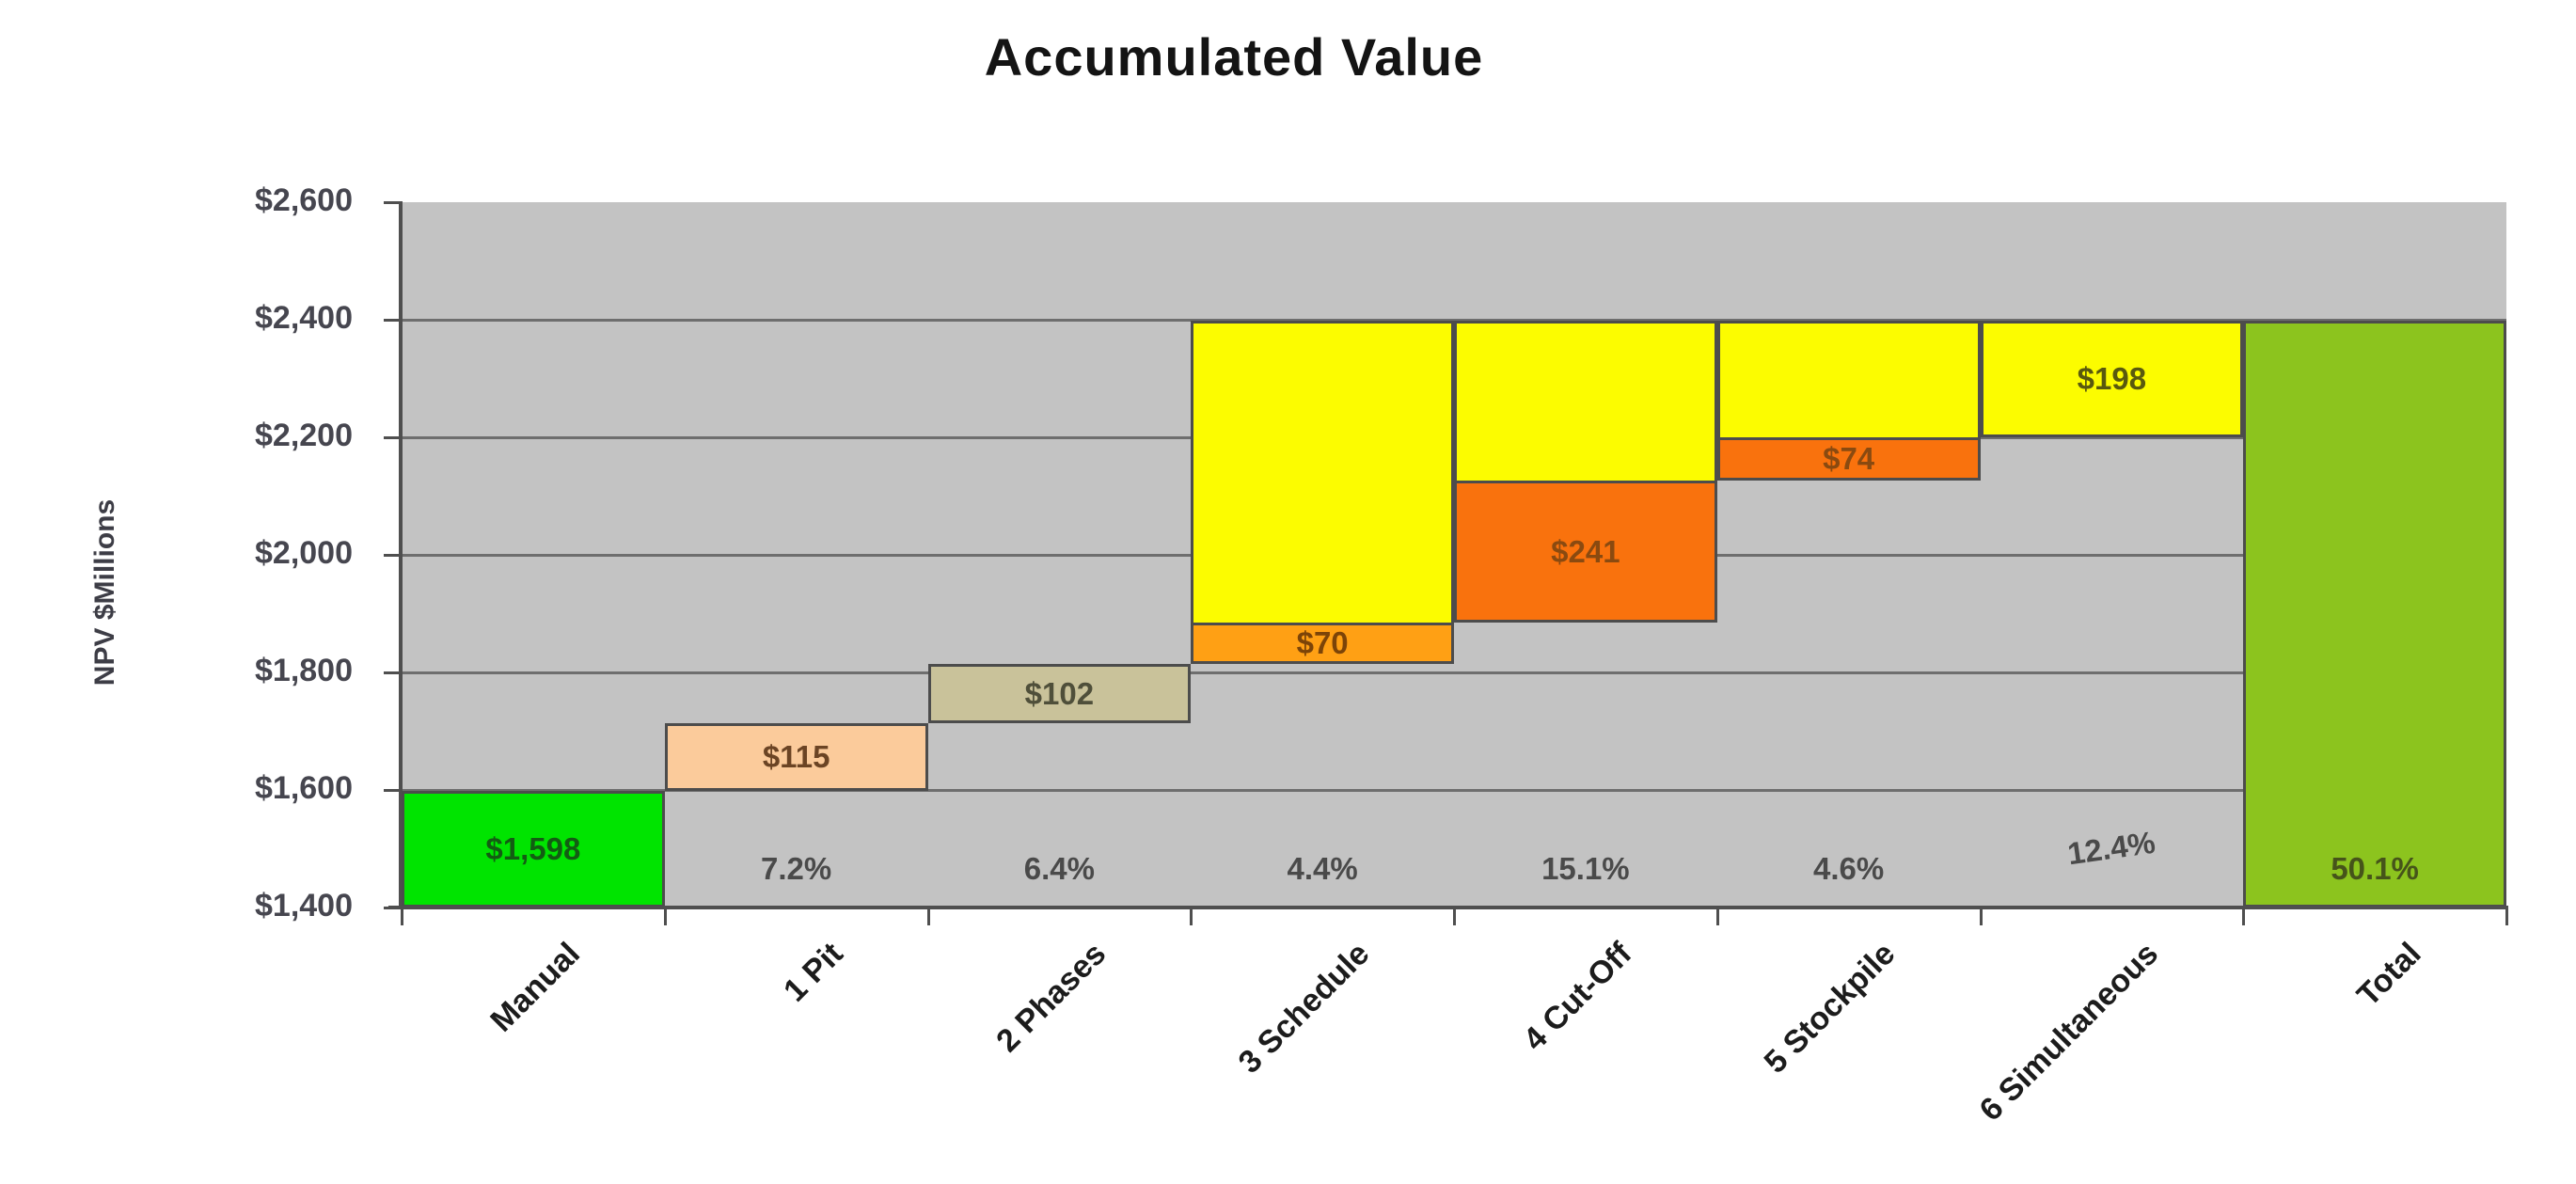 The image size is (2576, 1184). Describe the element at coordinates (1059, 868) in the screenshot. I see `percent-label: 6.4%` at that location.